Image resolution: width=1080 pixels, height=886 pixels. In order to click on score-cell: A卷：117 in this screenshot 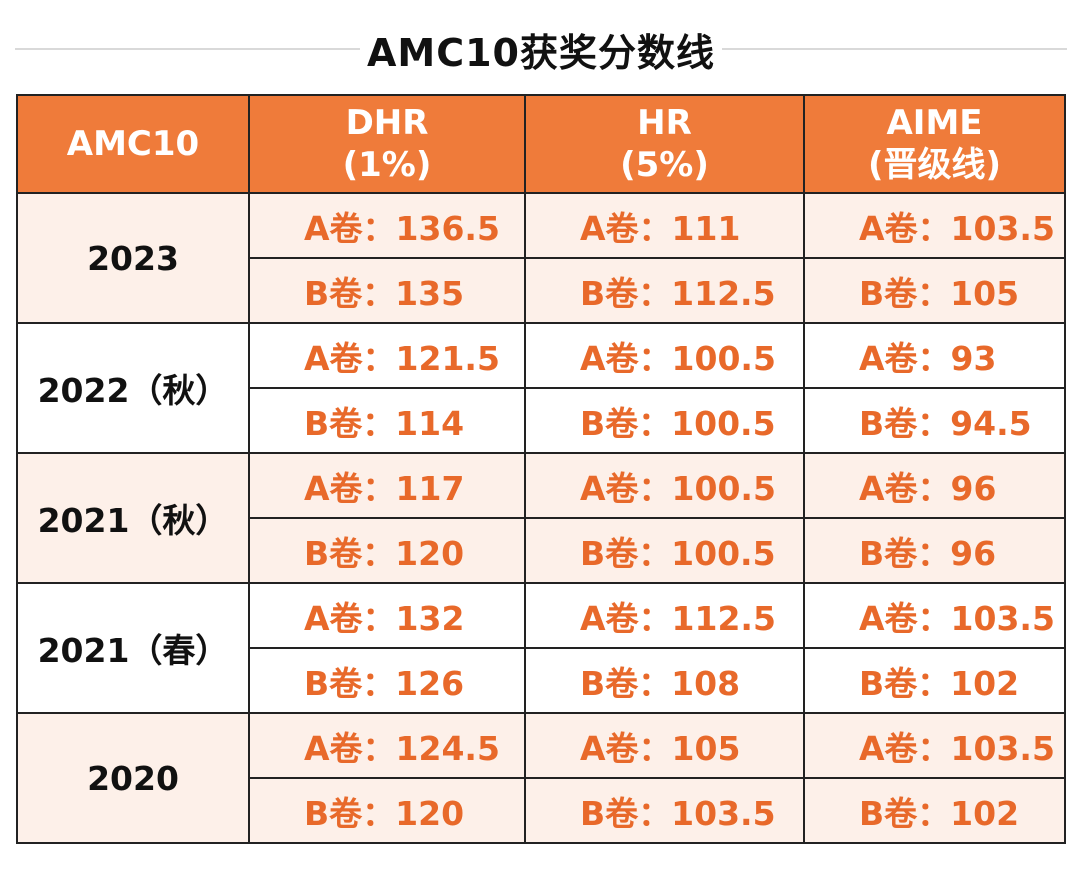, I will do `click(387, 485)`.